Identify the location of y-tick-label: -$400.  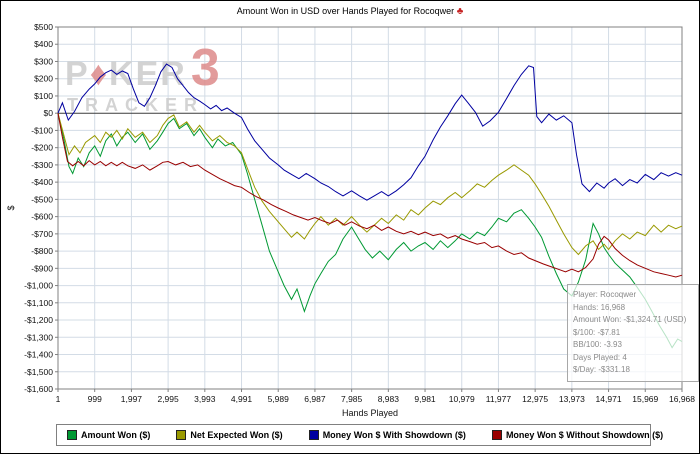
(42, 182).